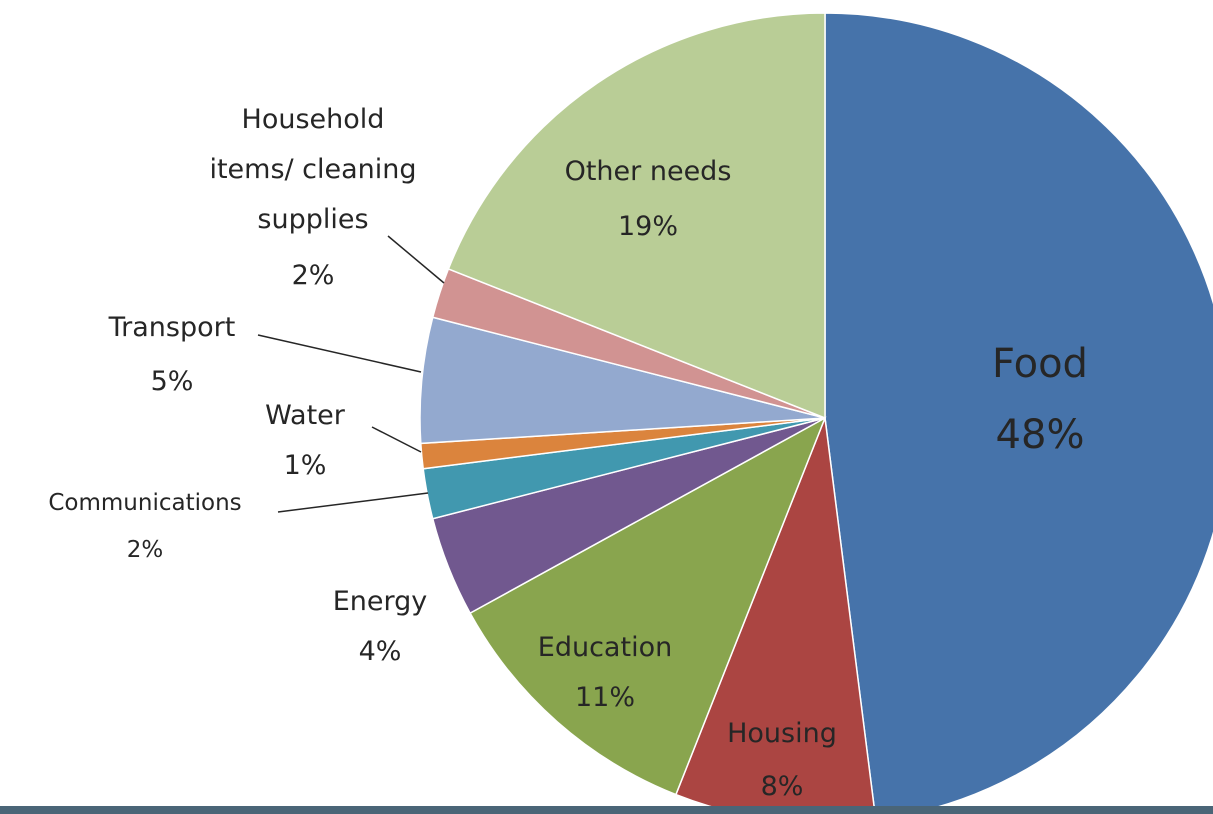 The image size is (1213, 814). What do you see at coordinates (396, 439) in the screenshot?
I see `leader-line-water` at bounding box center [396, 439].